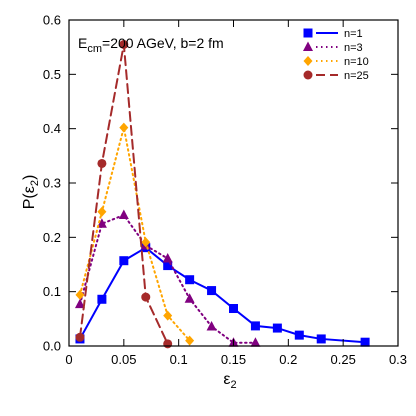  What do you see at coordinates (353, 48) in the screenshot?
I see `legend-label-n-3: n=3` at bounding box center [353, 48].